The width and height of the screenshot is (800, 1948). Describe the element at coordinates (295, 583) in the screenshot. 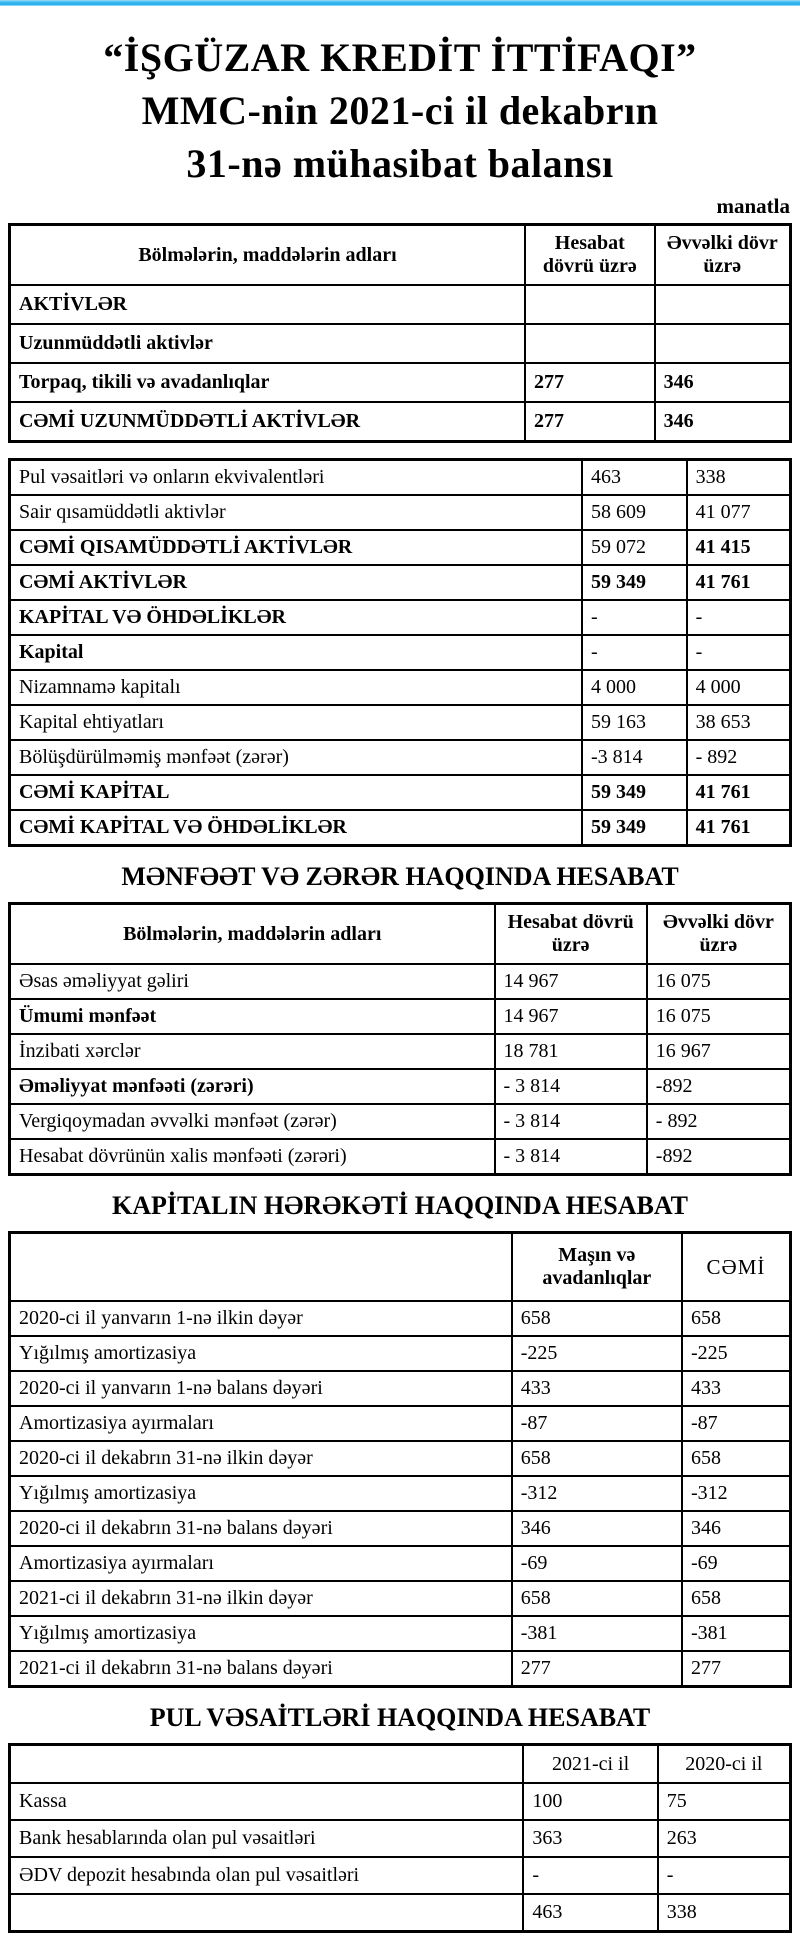

I see `row-label: CƏMİ AKTİVLƏR` at that location.